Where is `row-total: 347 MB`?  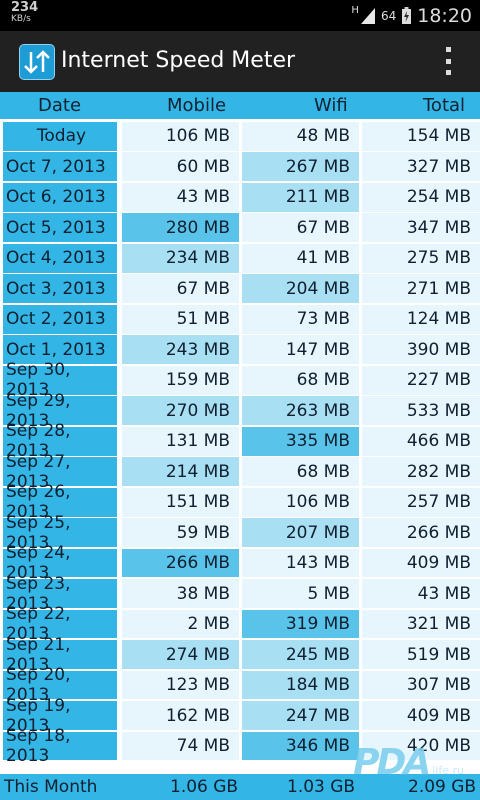 row-total: 347 MB is located at coordinates (421, 228).